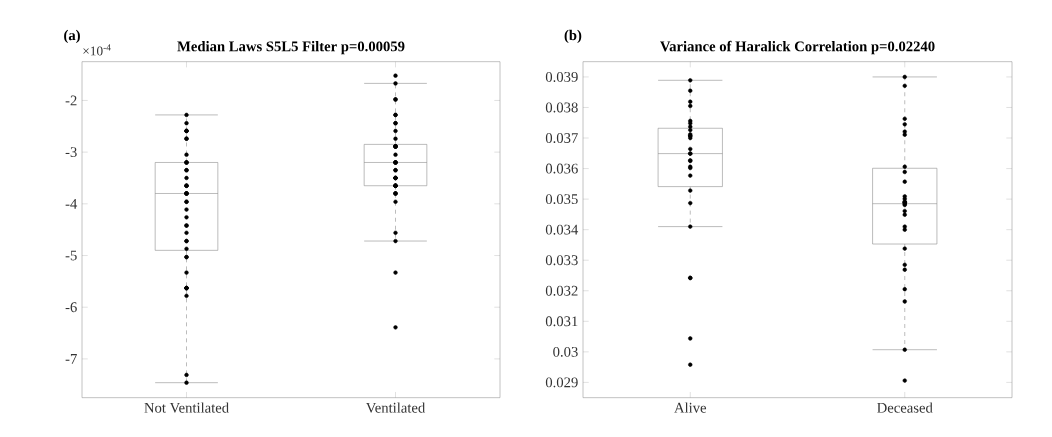 This screenshot has height=437, width=1052. I want to click on y-tick-label: -4, so click(71, 204).